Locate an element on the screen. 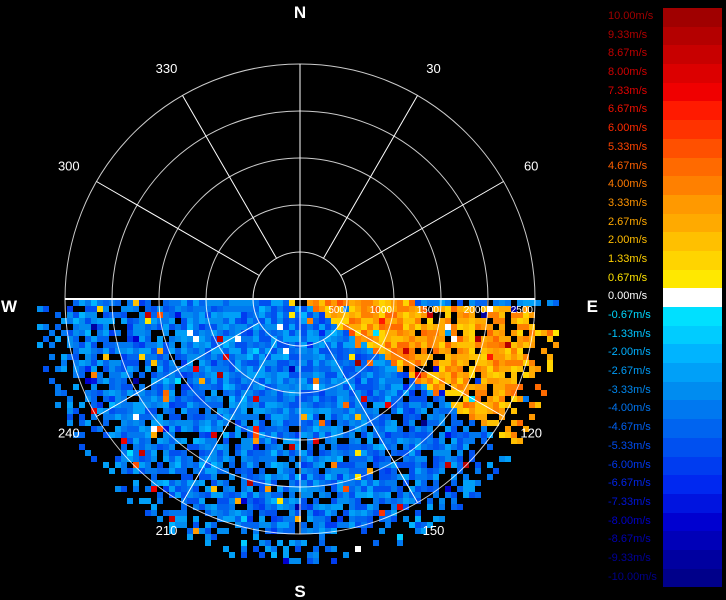 Image resolution: width=726 pixels, height=600 pixels. legend-entry: -4.67m/s is located at coordinates (664, 428).